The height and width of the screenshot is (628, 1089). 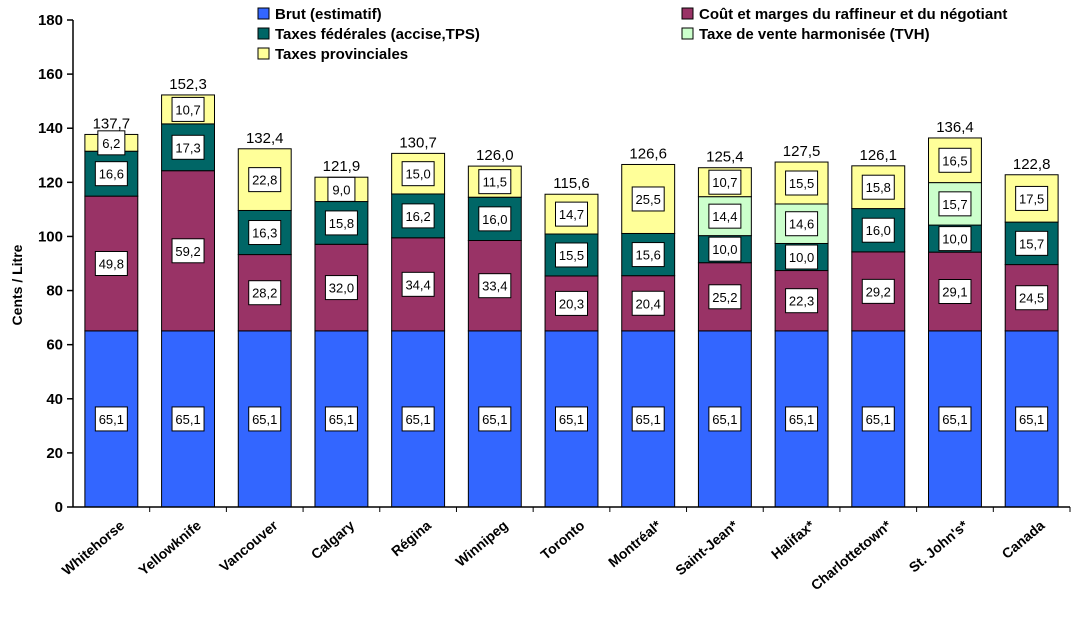 I want to click on data-label: 29,1, so click(x=954, y=292).